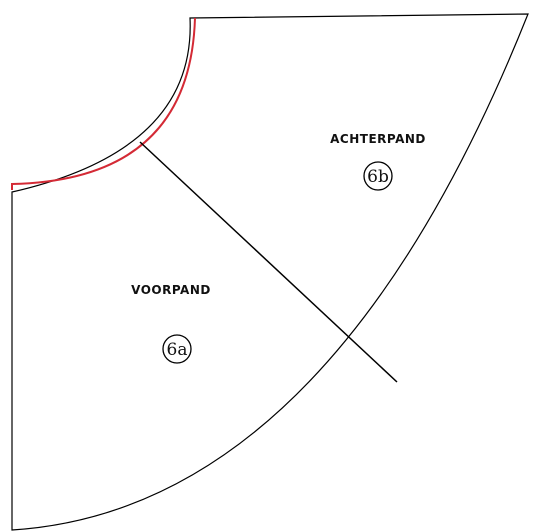  I want to click on piece-name: ACHTERPAND, so click(378, 139).